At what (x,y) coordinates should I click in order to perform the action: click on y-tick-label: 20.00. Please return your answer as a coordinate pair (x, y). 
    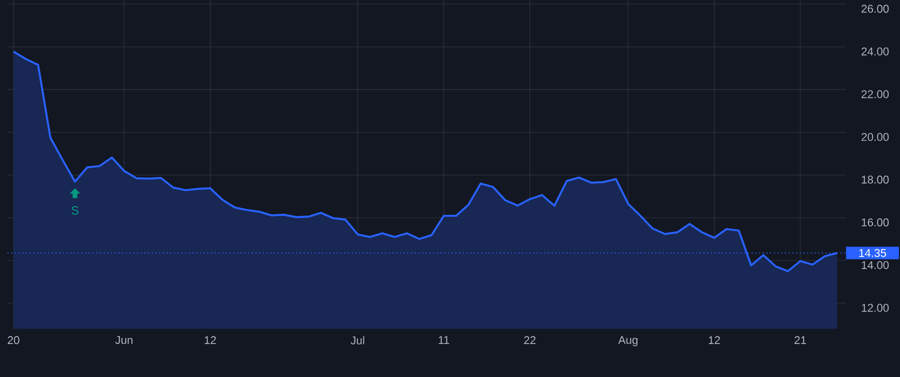
    Looking at the image, I should click on (875, 137).